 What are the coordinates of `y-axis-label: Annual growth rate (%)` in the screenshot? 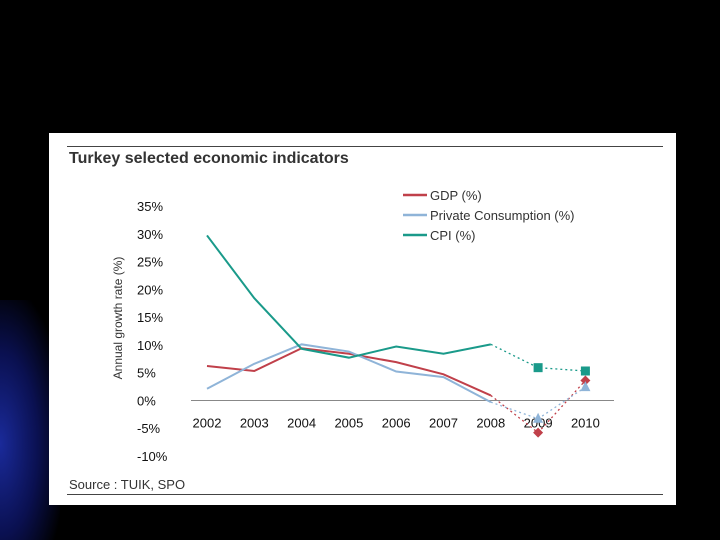 It's located at (118, 318).